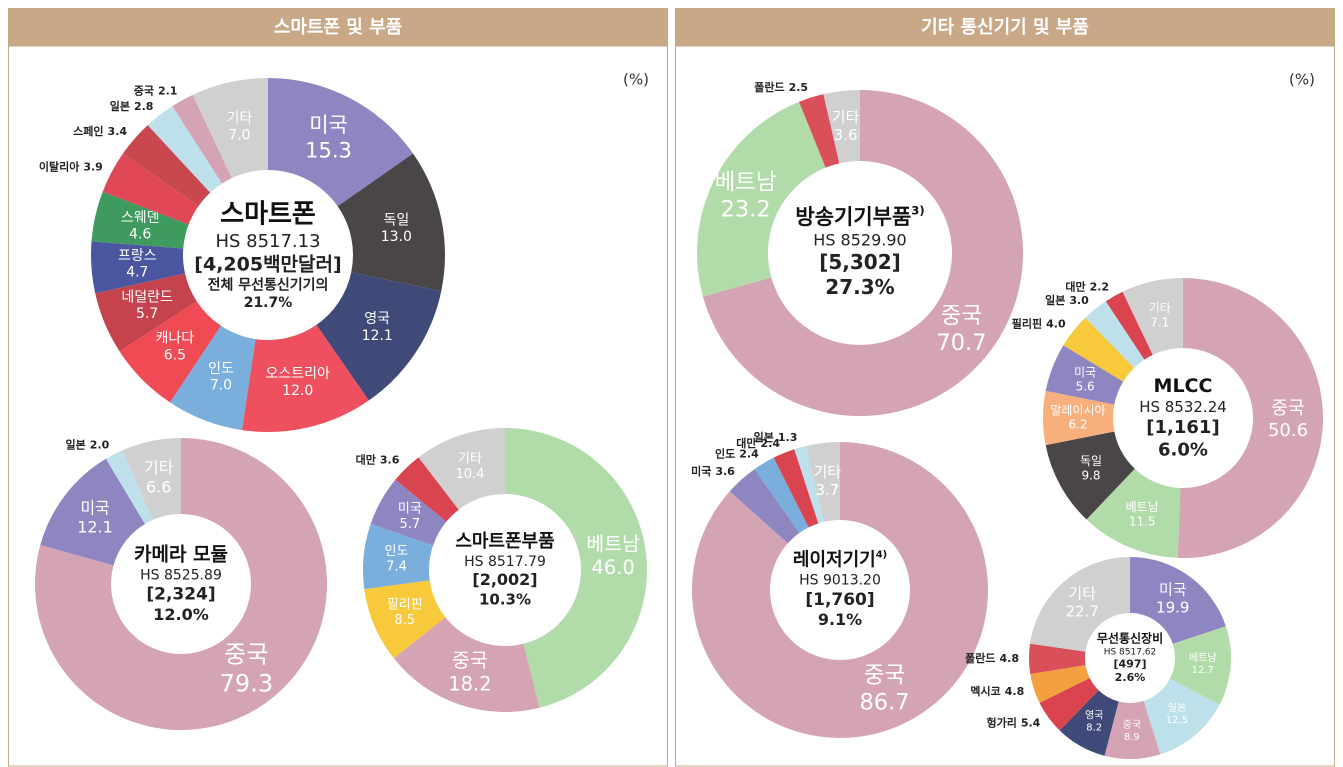 This screenshot has width=1343, height=767. What do you see at coordinates (268, 303) in the screenshot?
I see `center-line: 21.7%` at bounding box center [268, 303].